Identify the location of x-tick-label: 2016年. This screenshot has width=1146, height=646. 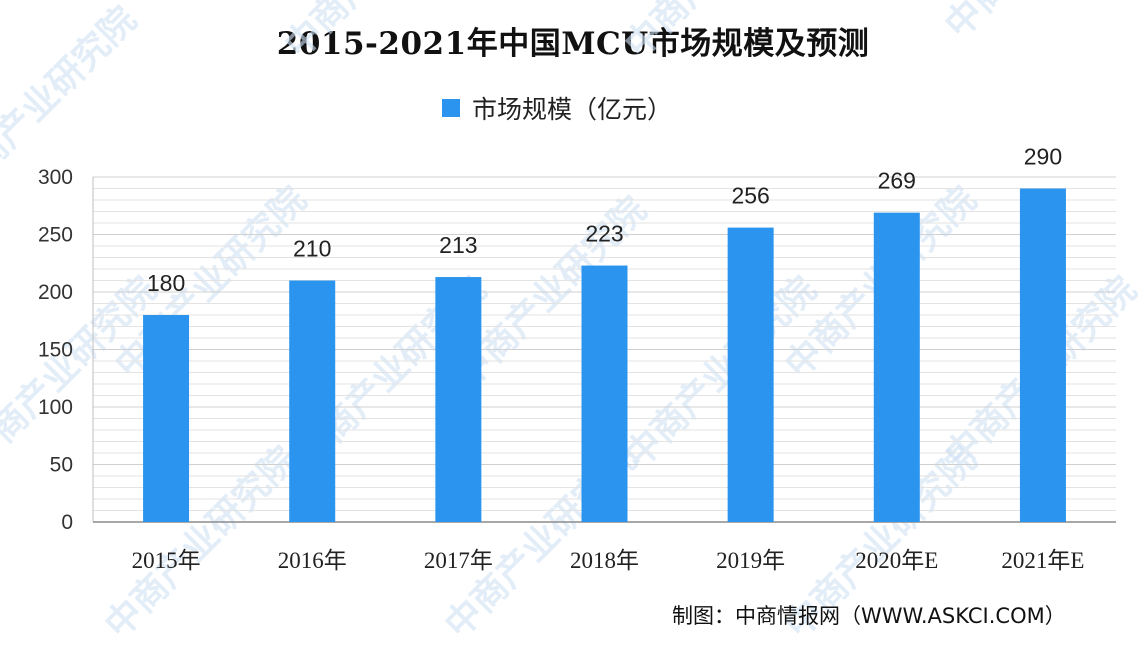
(312, 560).